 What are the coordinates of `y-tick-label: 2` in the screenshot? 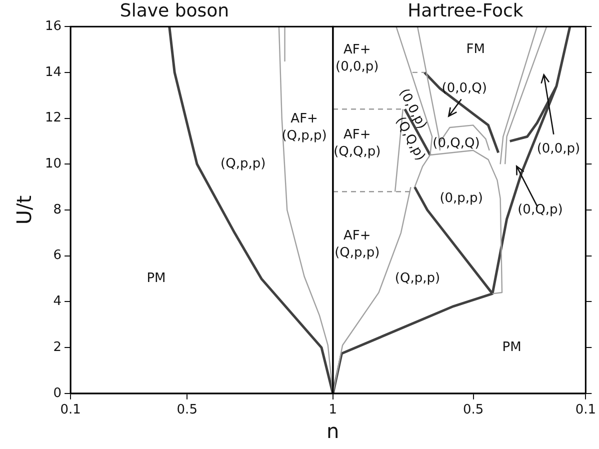 It's located at (57, 347).